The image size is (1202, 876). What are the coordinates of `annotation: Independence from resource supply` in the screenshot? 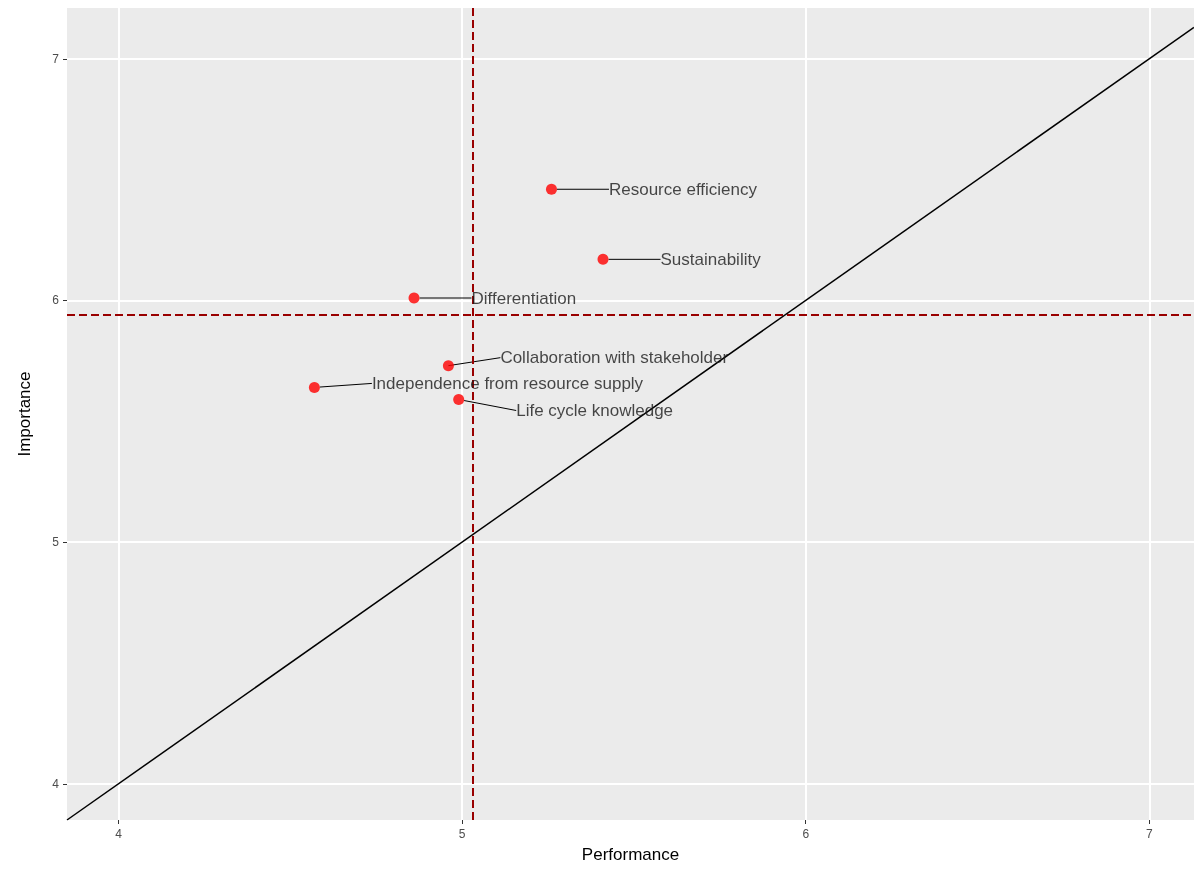 It's located at (507, 383).